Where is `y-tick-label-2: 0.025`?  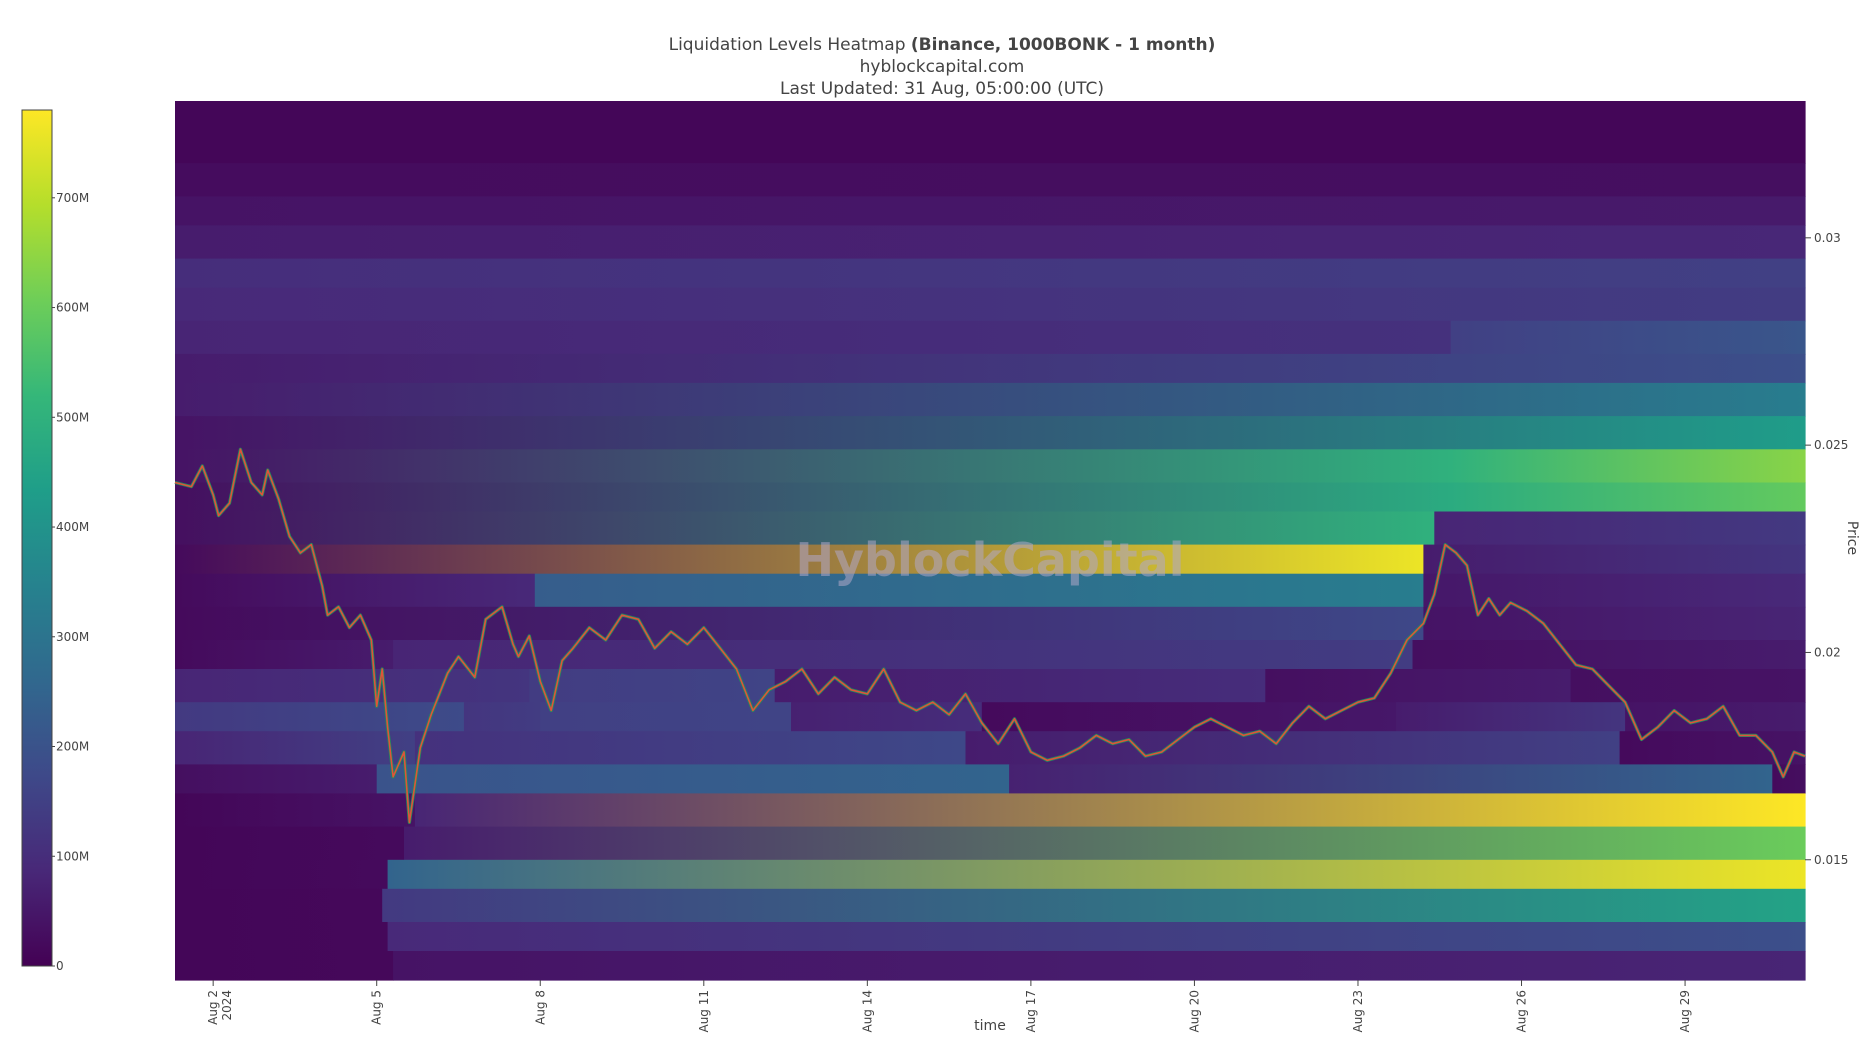
y-tick-label-2: 0.025 is located at coordinates (1831, 445).